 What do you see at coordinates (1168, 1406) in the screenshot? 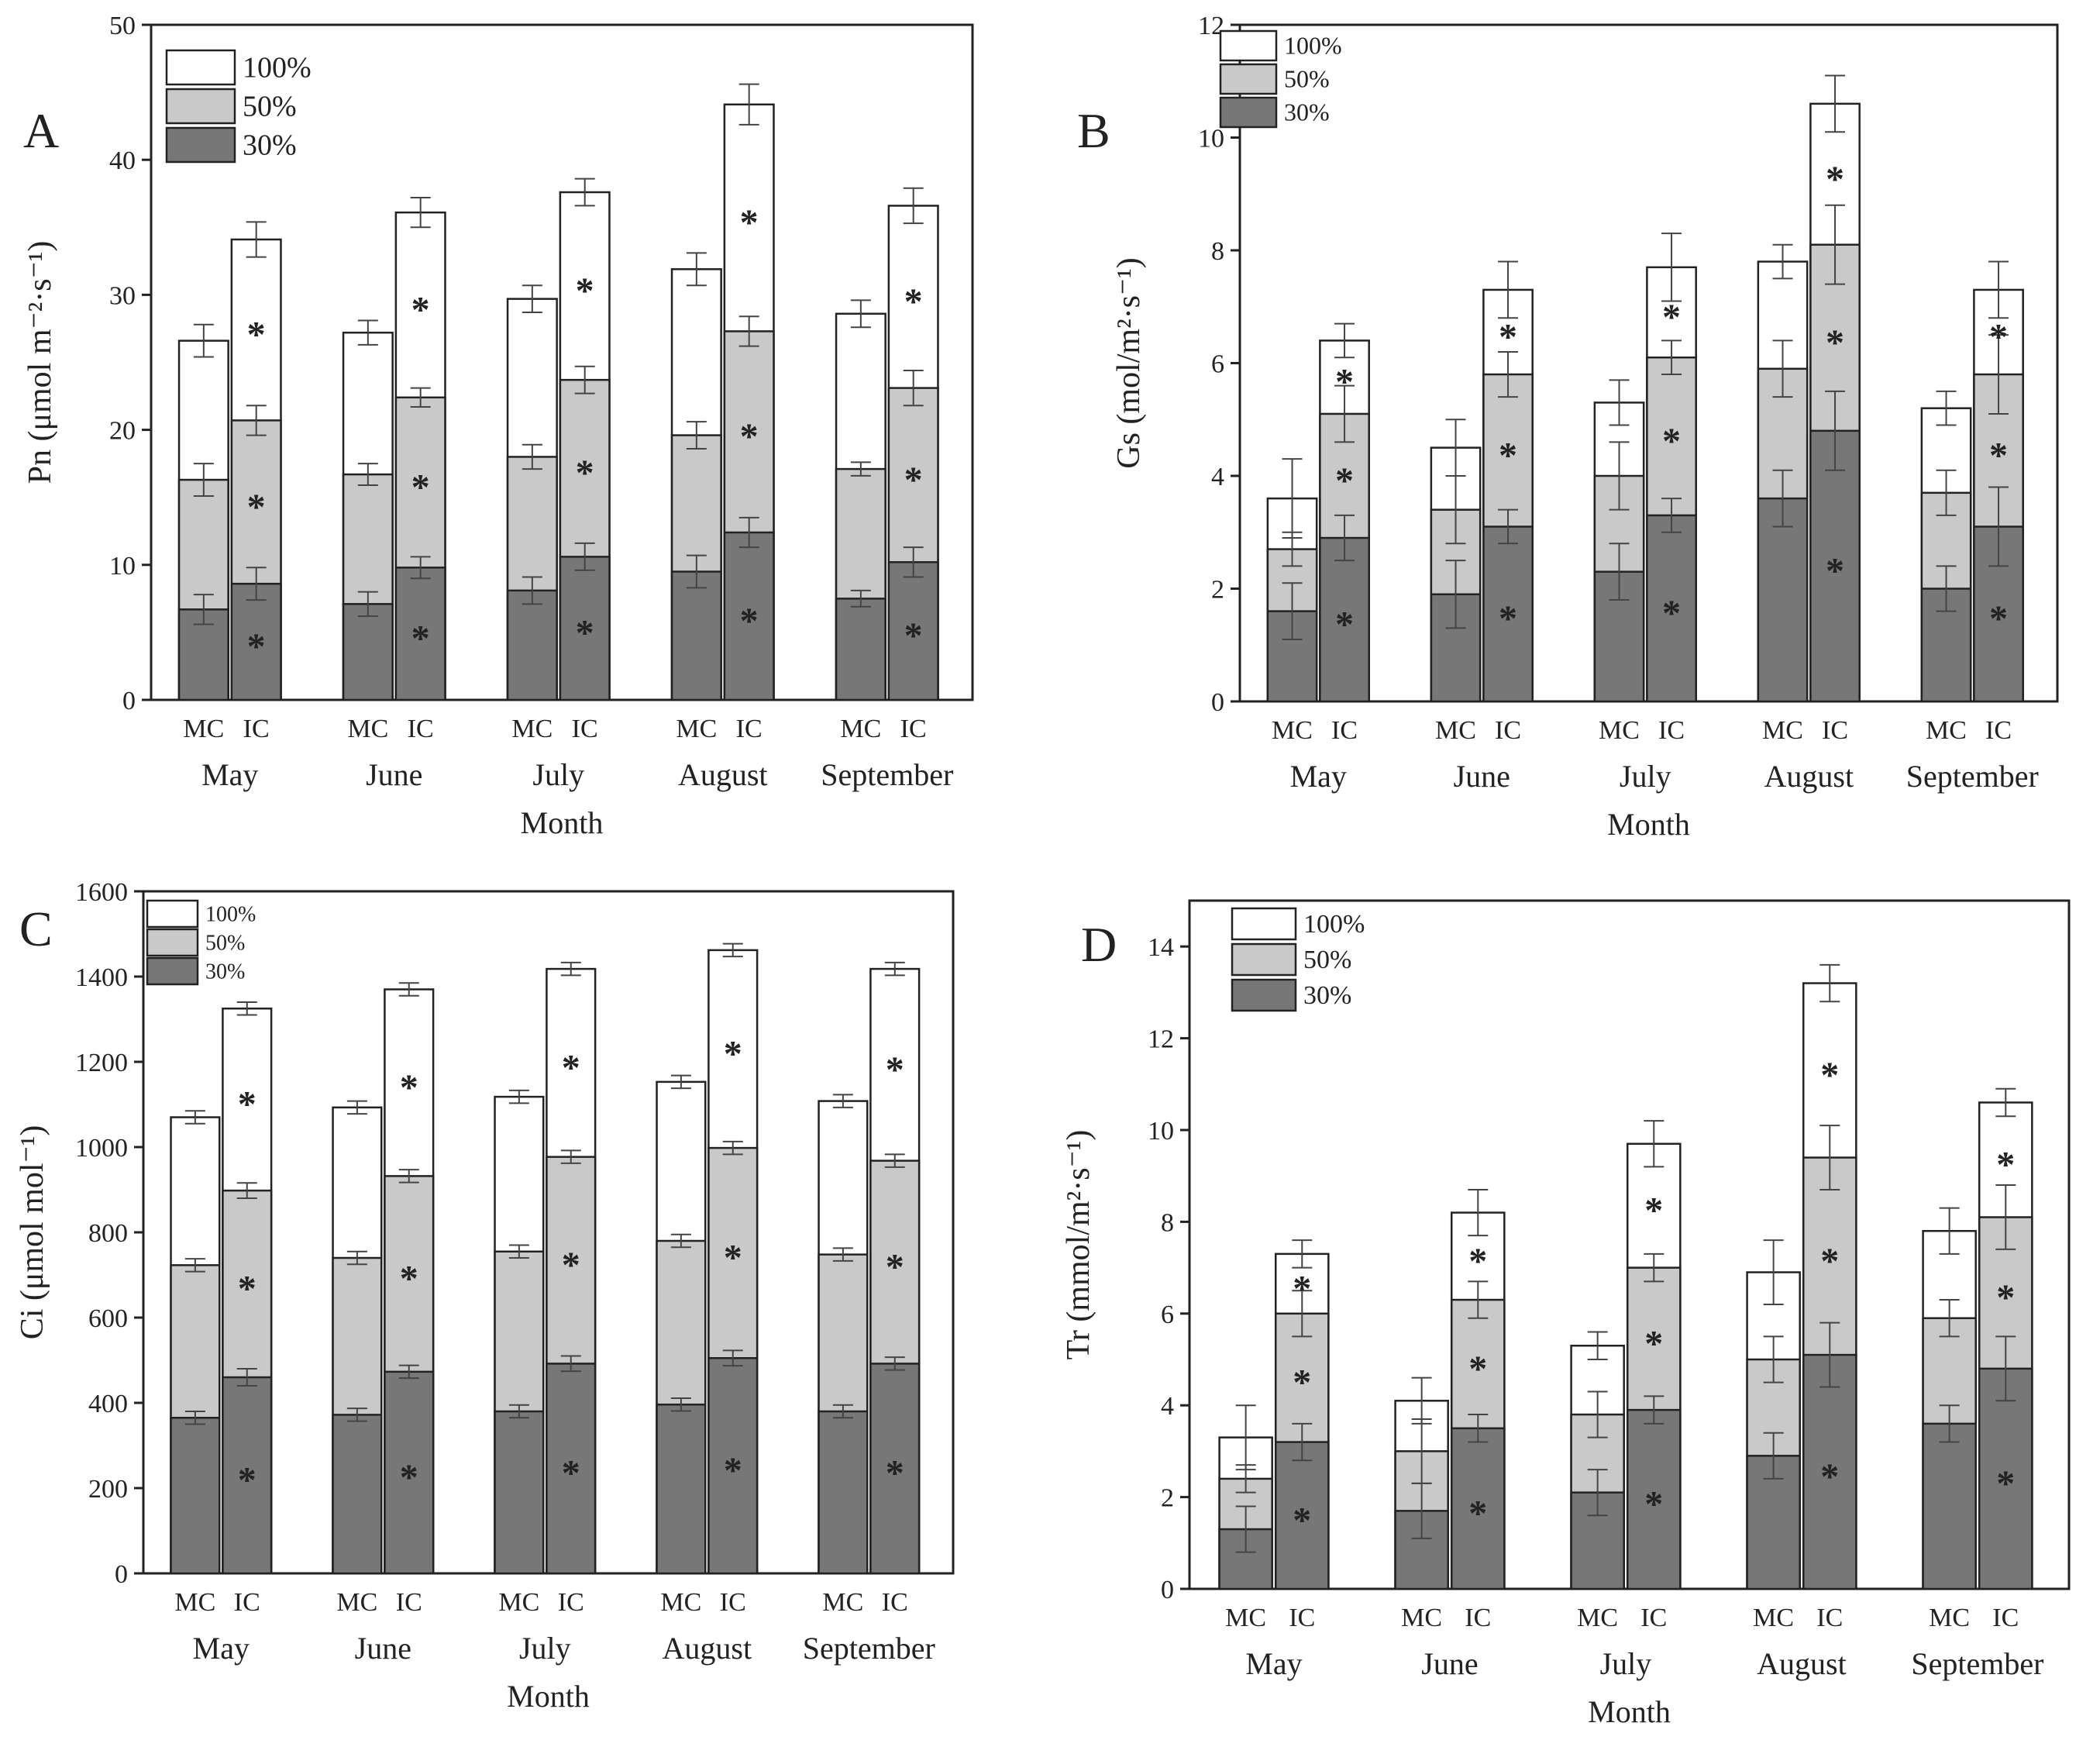
I see `y-tick-label: 4` at bounding box center [1168, 1406].